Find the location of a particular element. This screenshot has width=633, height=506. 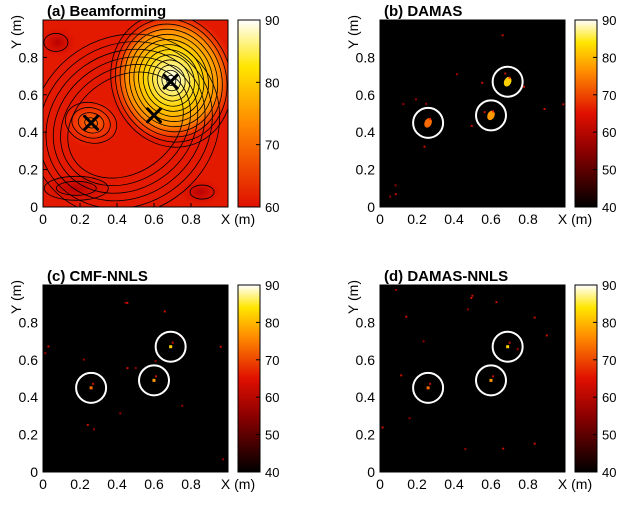

speckles is located at coordinates (477, 116).